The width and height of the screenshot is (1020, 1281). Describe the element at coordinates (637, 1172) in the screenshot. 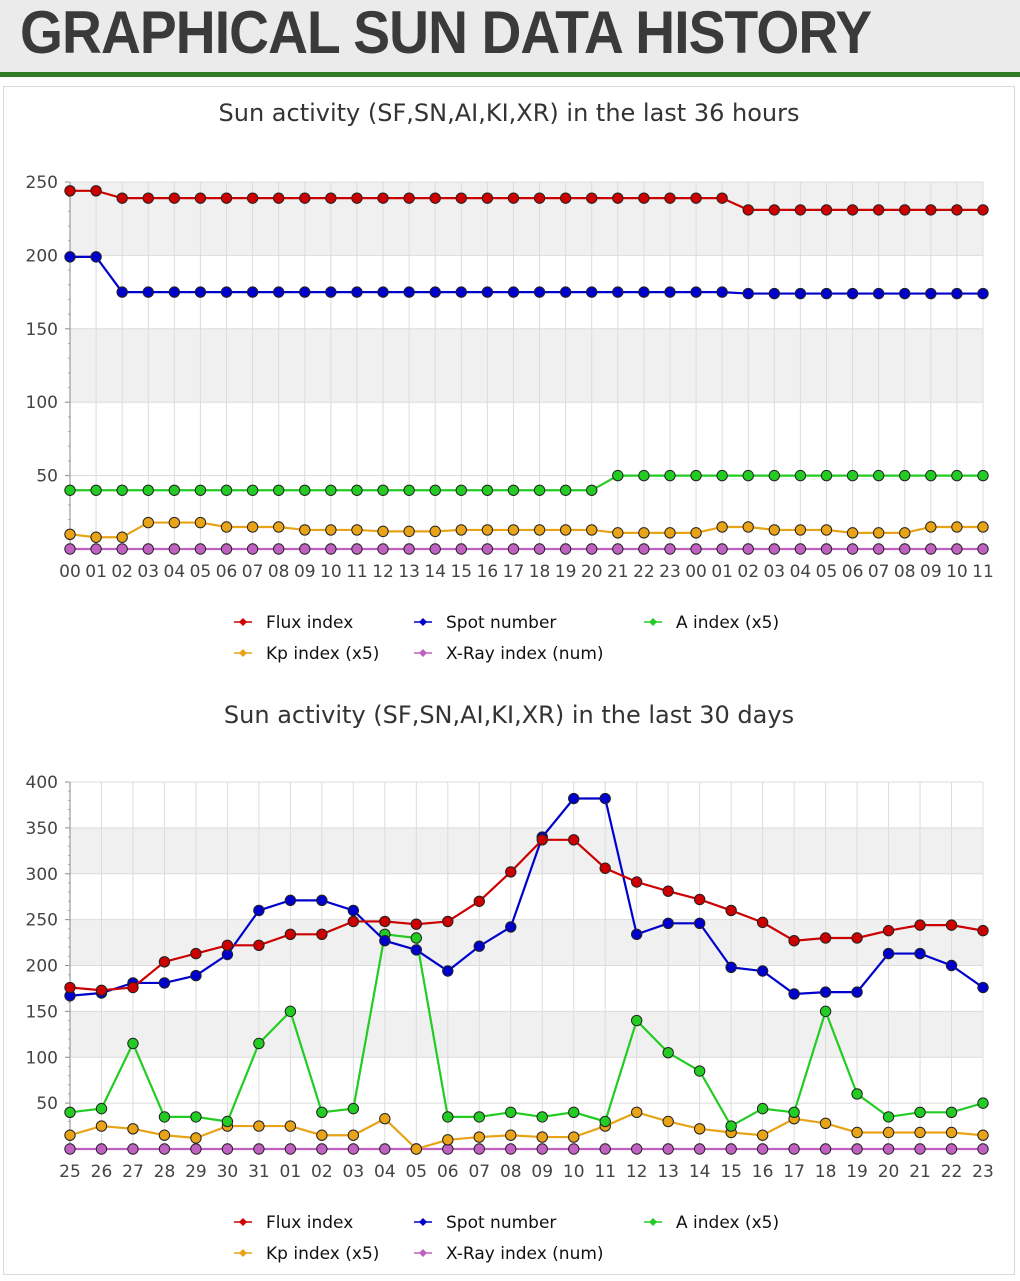

I see `x-tick-label: 12` at that location.